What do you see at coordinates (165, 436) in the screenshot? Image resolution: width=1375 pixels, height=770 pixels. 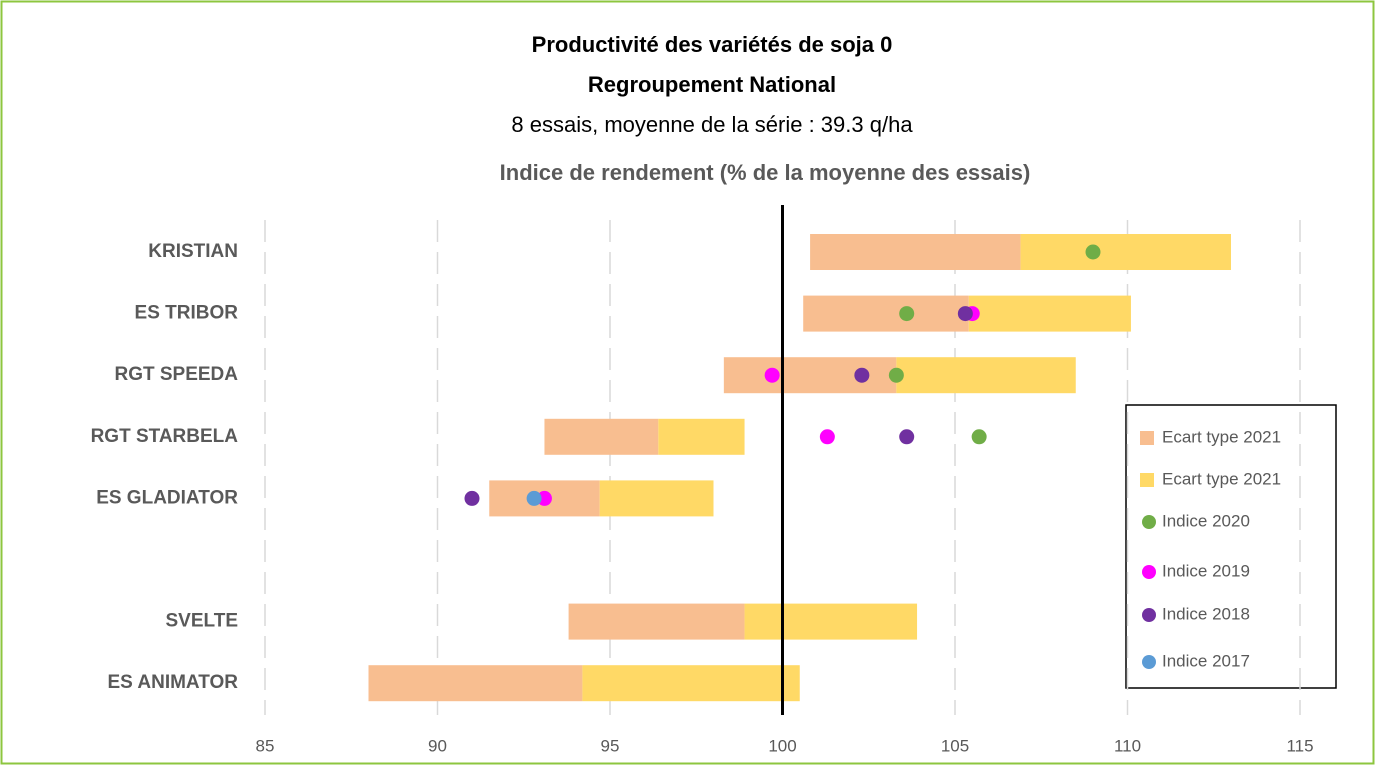 I see `y-tick-label: RGT STARBELA` at bounding box center [165, 436].